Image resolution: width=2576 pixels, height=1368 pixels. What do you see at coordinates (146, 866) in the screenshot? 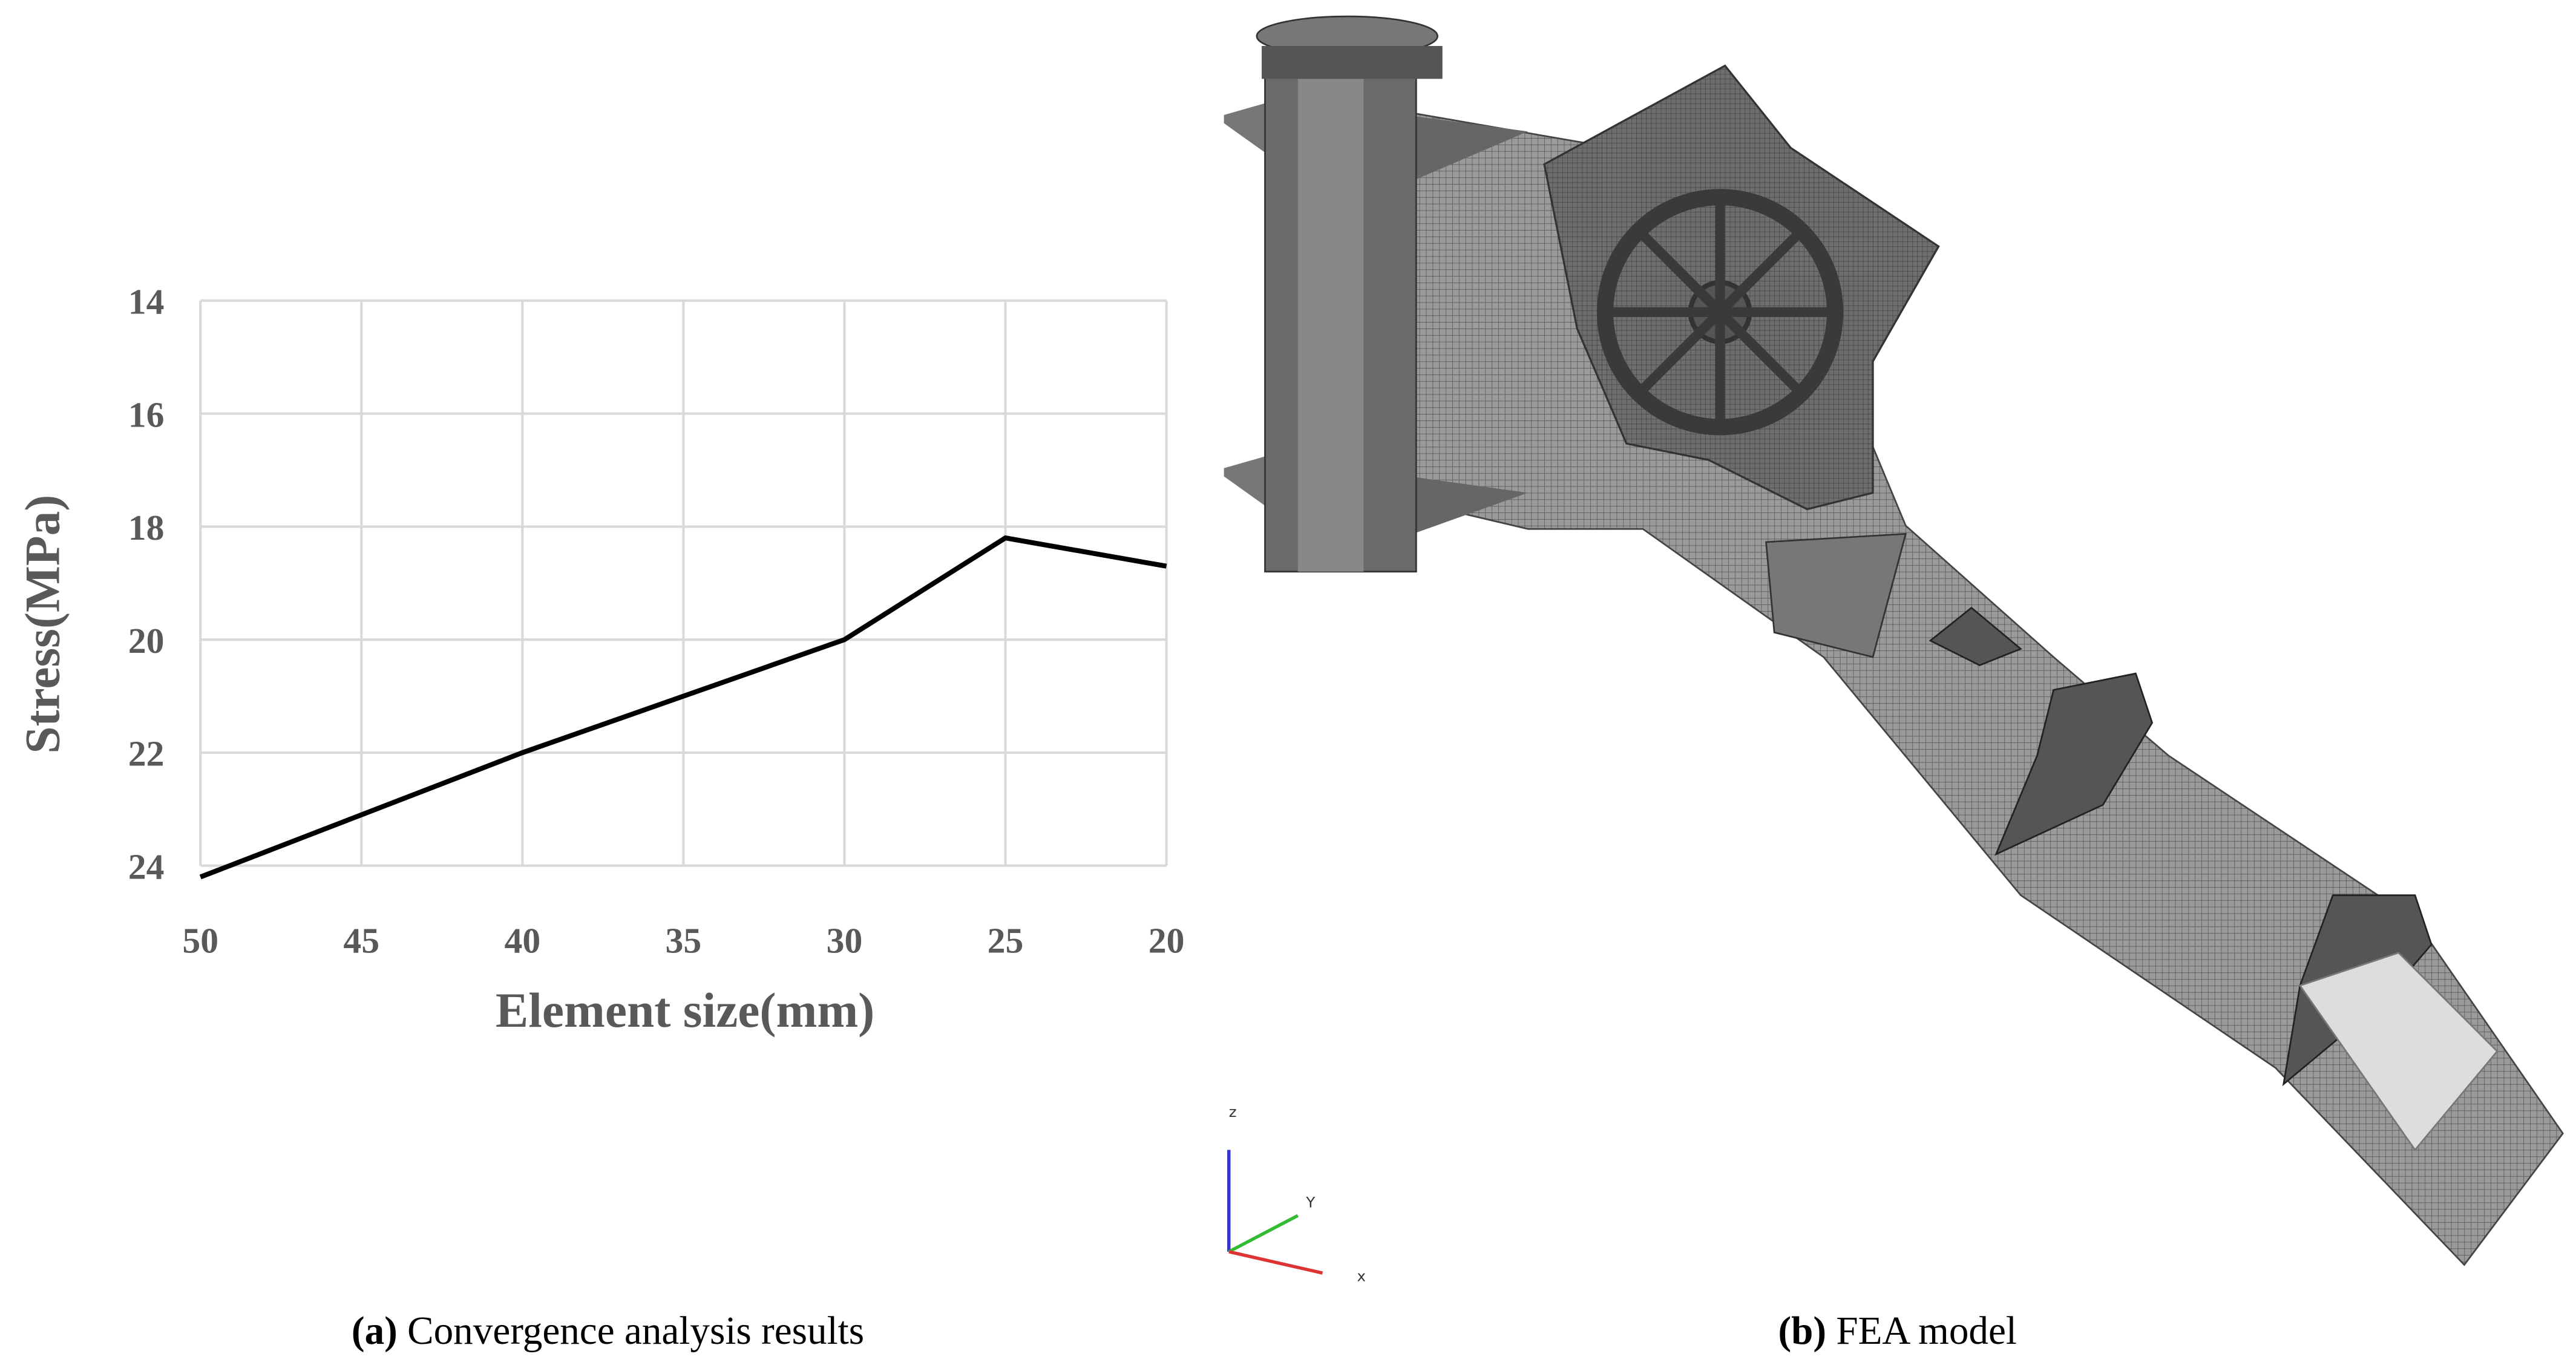
I see `y-tick-label: 24` at bounding box center [146, 866].